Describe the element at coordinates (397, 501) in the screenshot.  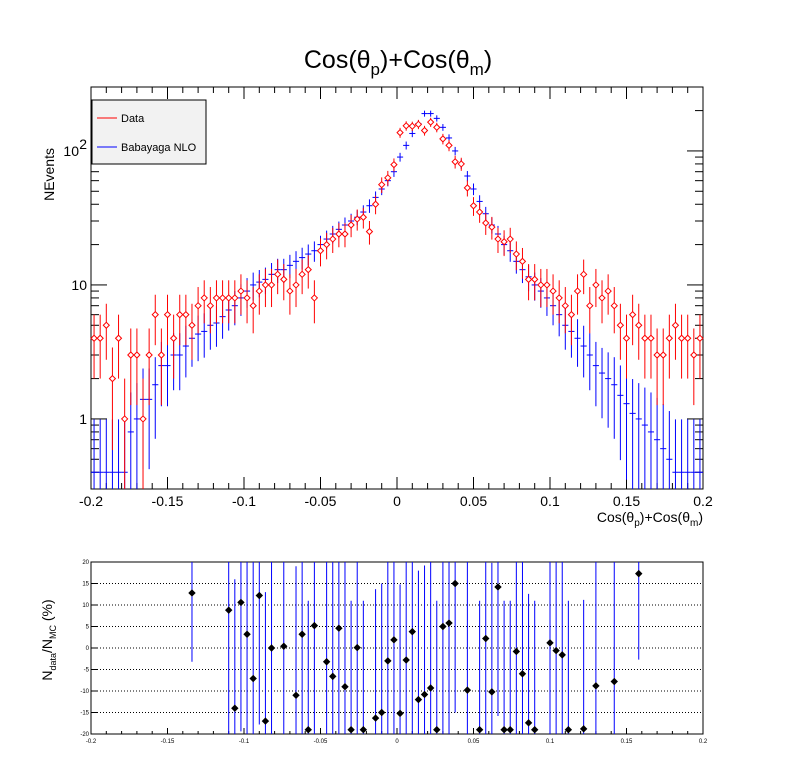
I see `x-tick-label: 0` at that location.